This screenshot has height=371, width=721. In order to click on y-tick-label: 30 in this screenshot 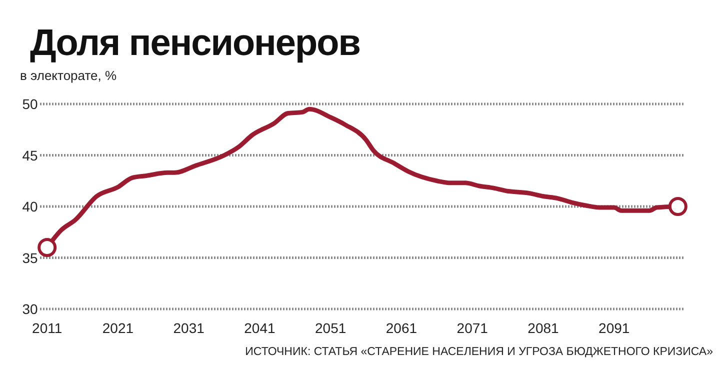, I will do `click(30, 309)`.